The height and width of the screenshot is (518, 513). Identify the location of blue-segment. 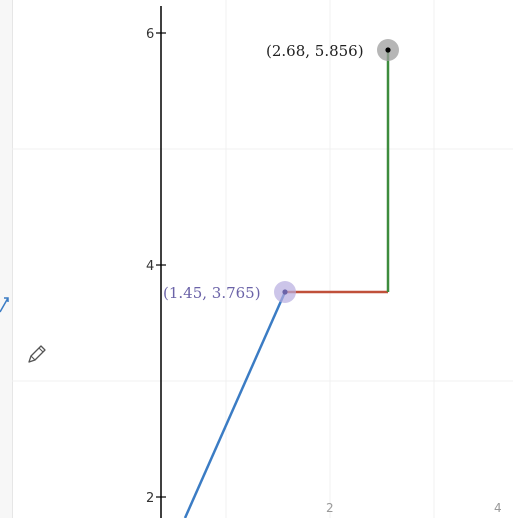
(235, 404).